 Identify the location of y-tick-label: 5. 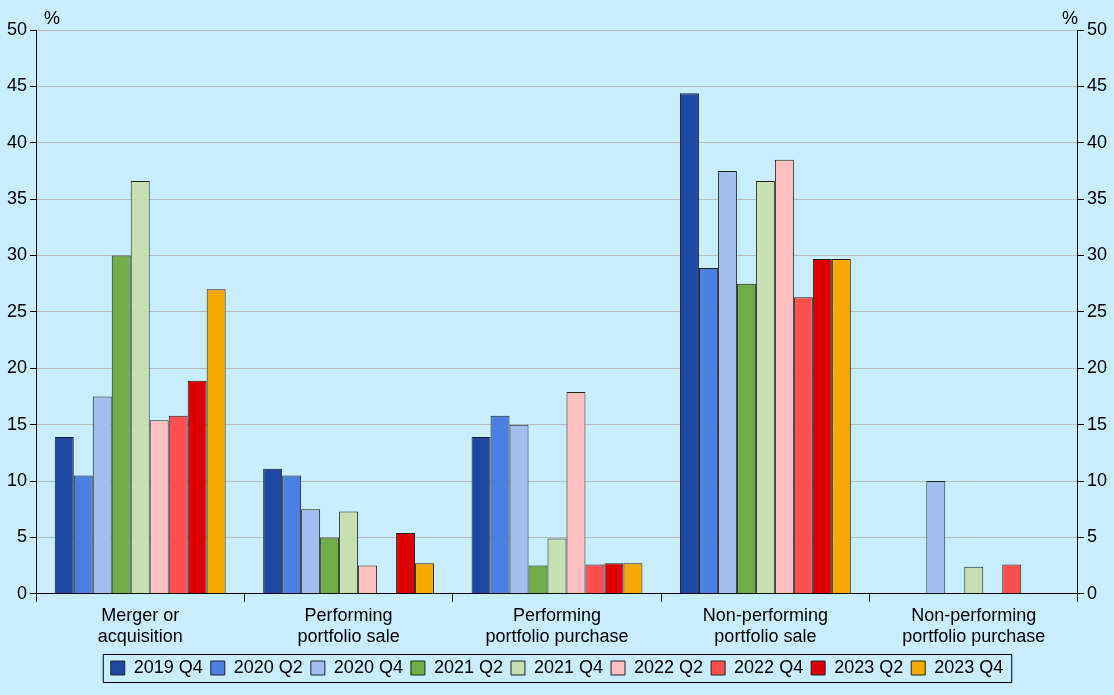
(22, 536).